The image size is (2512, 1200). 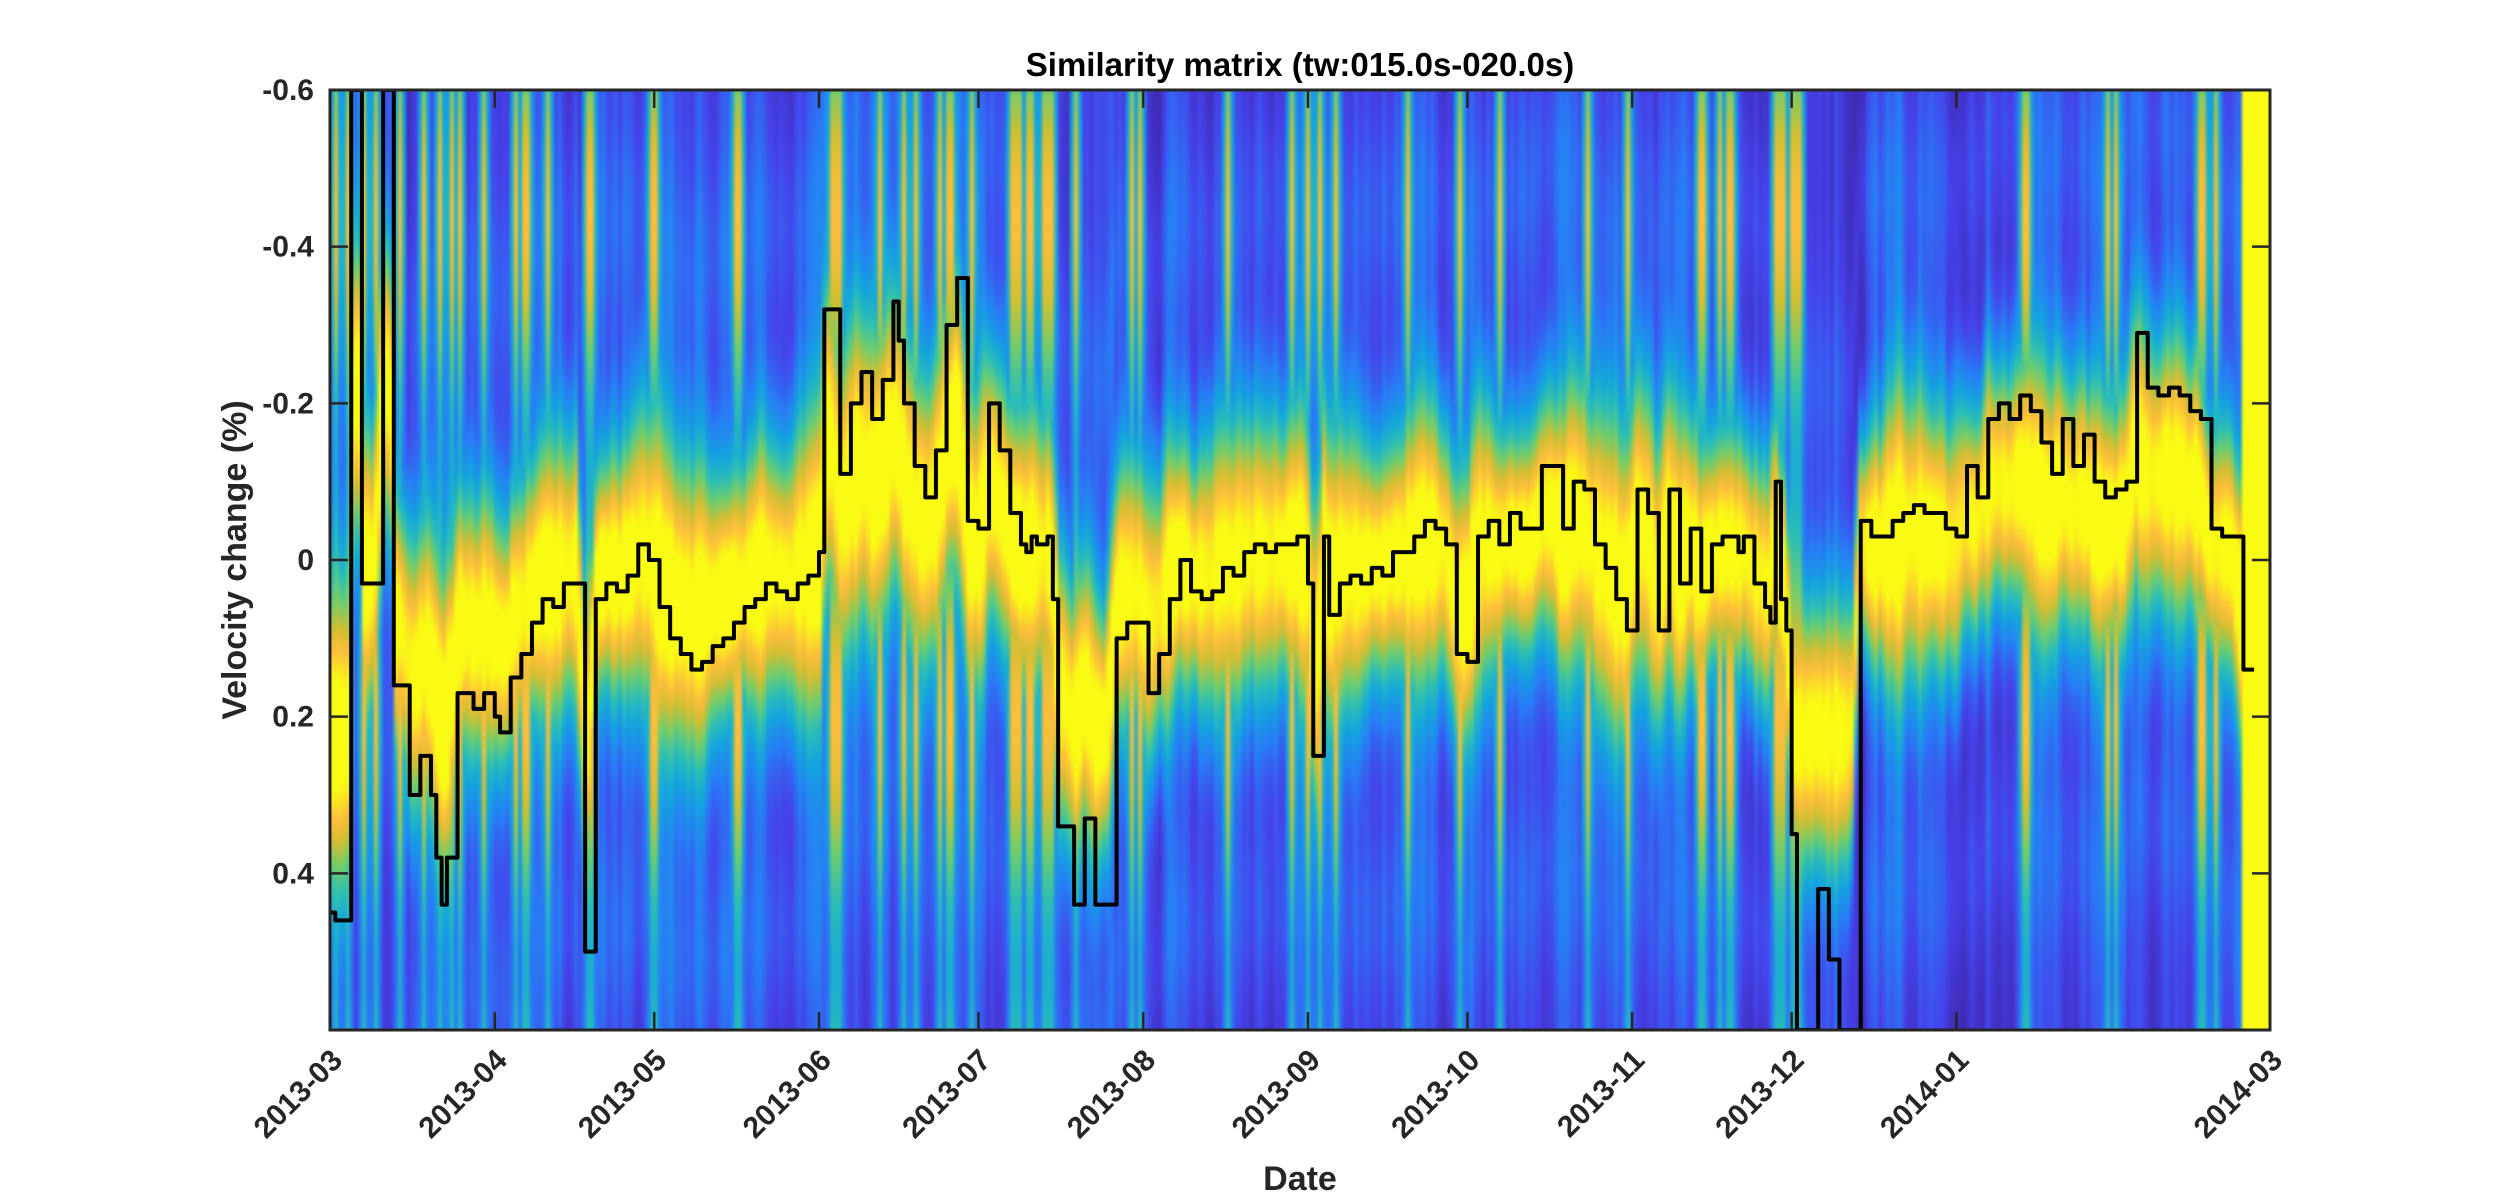 What do you see at coordinates (288, 90) in the screenshot?
I see `y-tick-label: -0.6` at bounding box center [288, 90].